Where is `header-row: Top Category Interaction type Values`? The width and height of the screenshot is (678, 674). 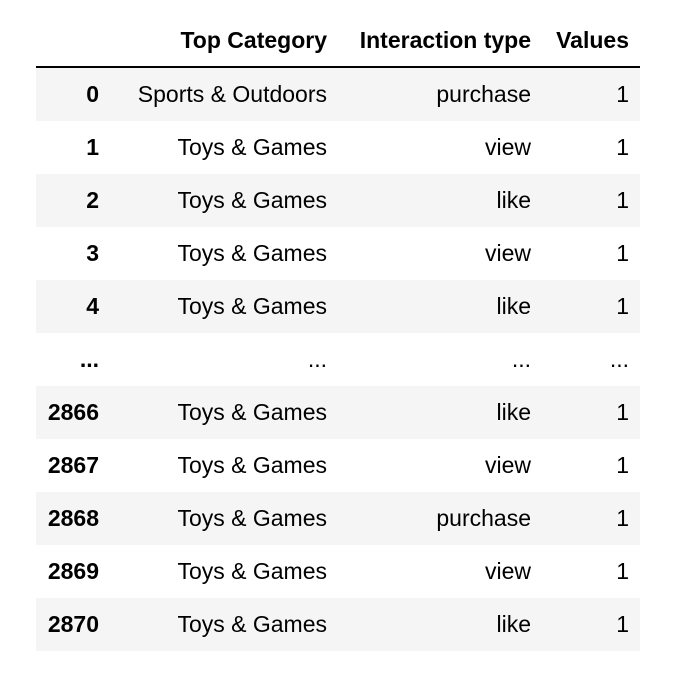 header-row: Top Category Interaction type Values is located at coordinates (338, 41).